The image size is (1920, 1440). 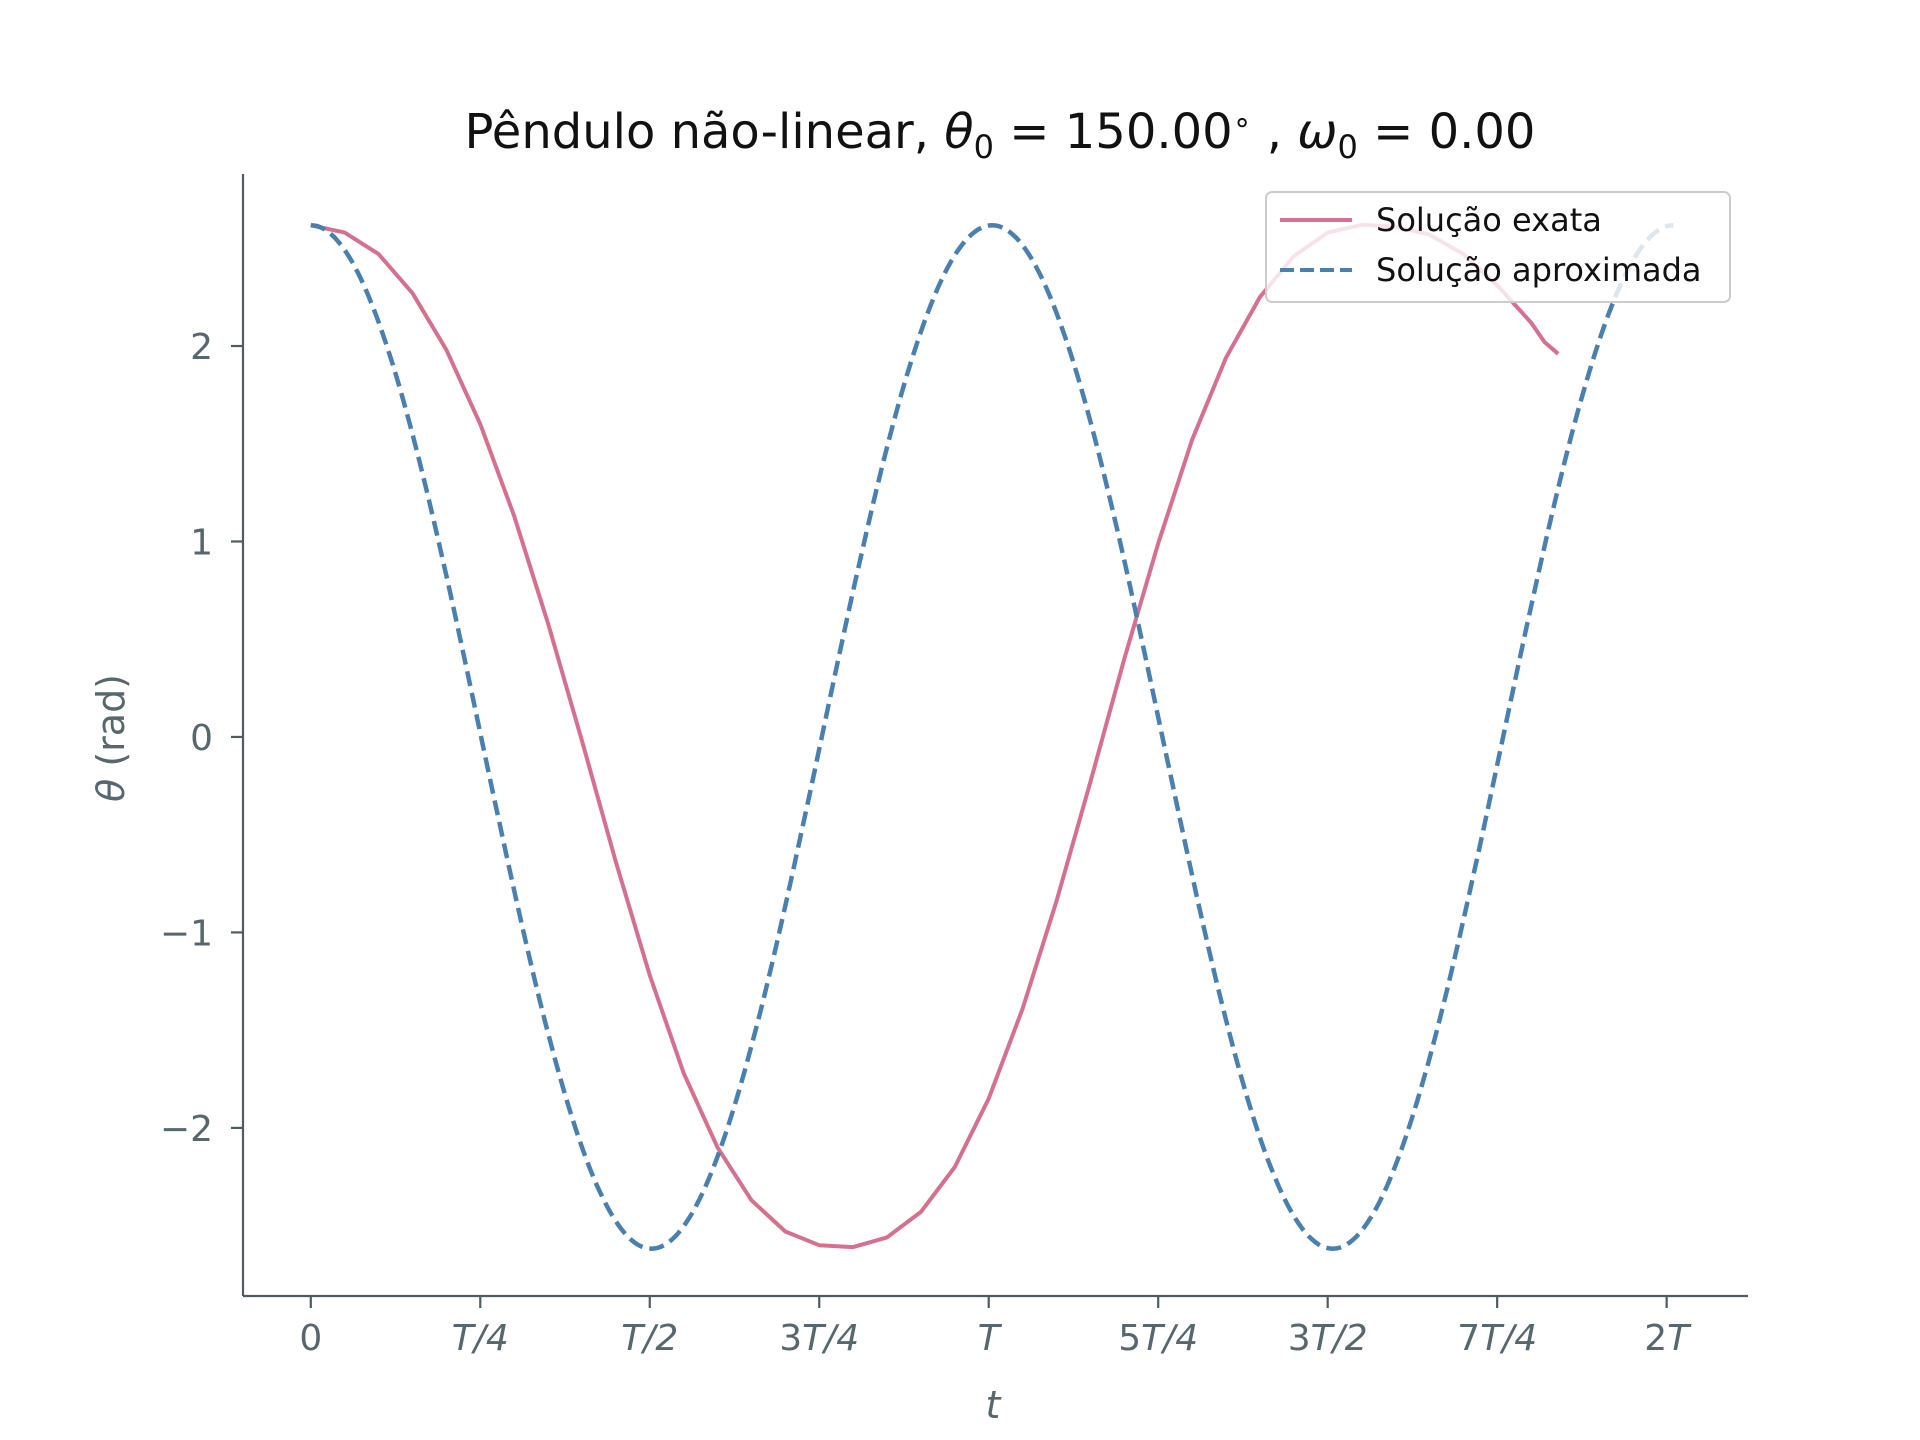 What do you see at coordinates (201, 542) in the screenshot?
I see `y-tick-label: 1` at bounding box center [201, 542].